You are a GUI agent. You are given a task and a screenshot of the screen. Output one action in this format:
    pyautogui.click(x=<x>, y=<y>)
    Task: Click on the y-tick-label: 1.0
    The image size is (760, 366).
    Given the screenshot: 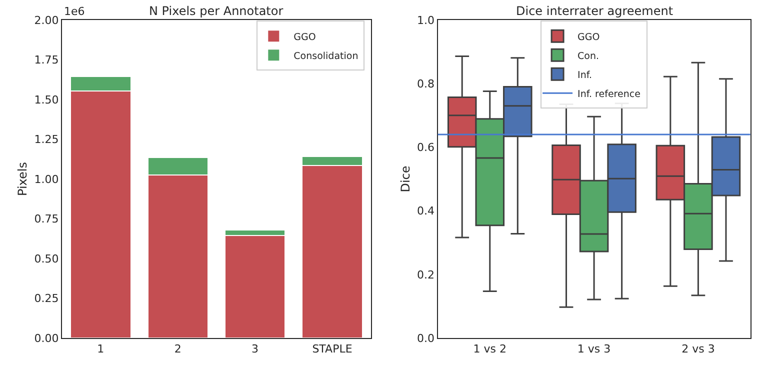 What is the action you would take?
    pyautogui.click(x=425, y=20)
    